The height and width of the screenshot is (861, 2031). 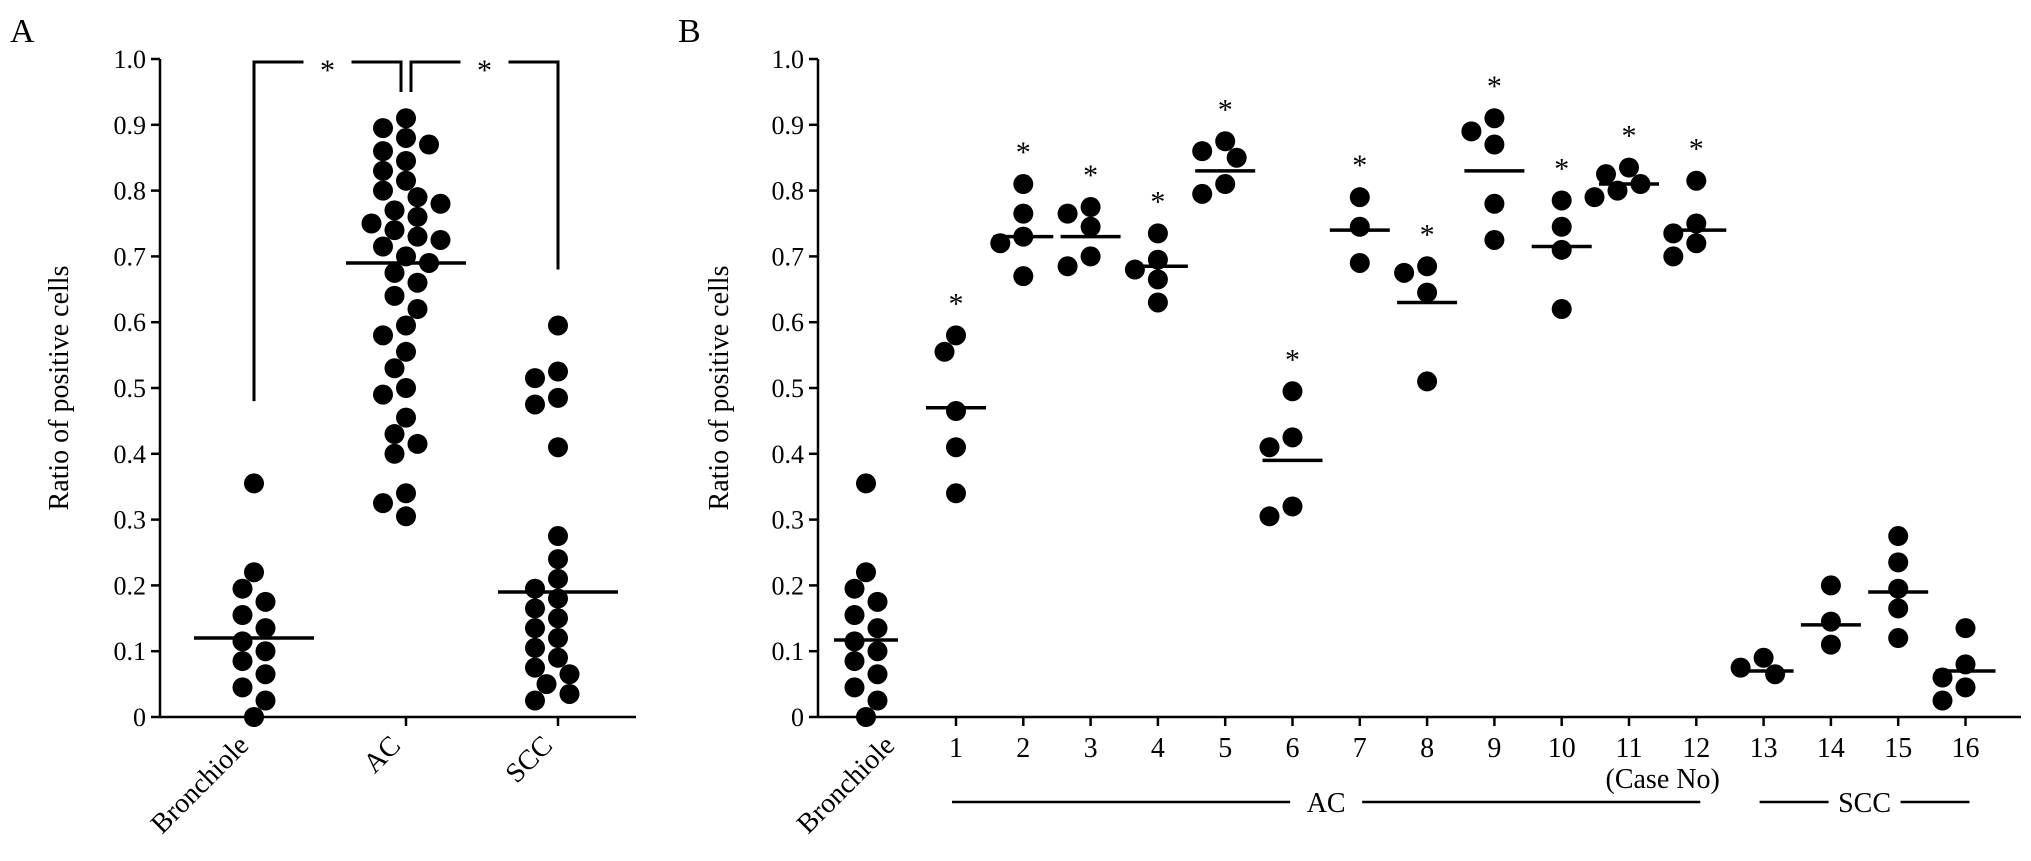 What do you see at coordinates (788, 59) in the screenshot?
I see `y-tick-label: 1.0` at bounding box center [788, 59].